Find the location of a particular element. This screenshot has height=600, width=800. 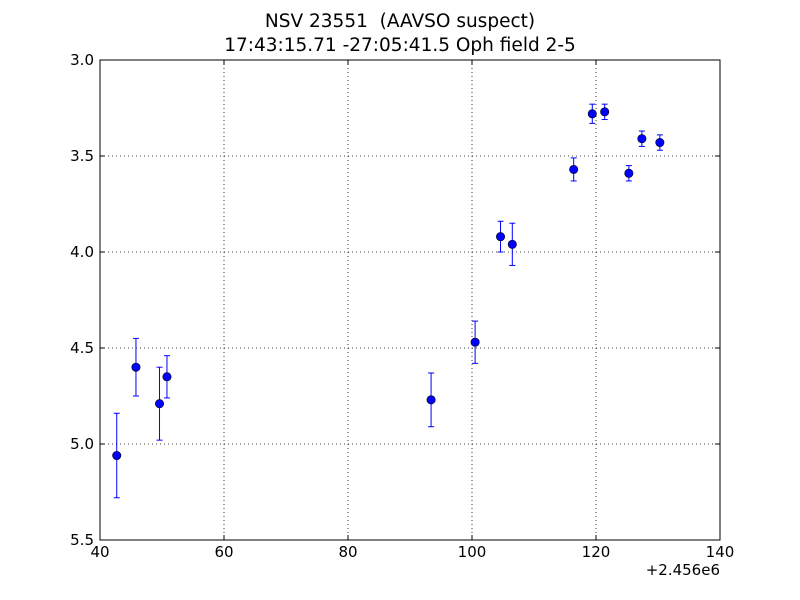

x-tick-label: 100 is located at coordinates (472, 552).